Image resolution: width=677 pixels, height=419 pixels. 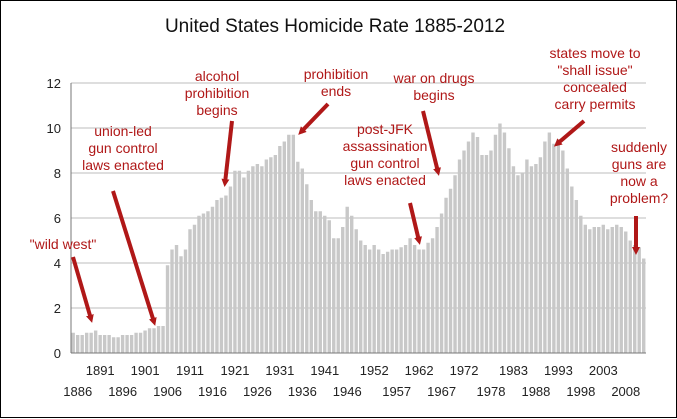 I want to click on bar-1918, so click(x=221, y=275).